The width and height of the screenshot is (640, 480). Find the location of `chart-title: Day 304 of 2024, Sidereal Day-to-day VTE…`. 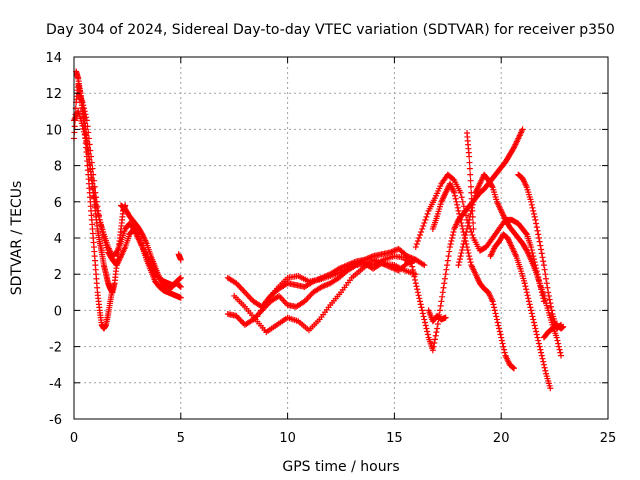

chart-title: Day 304 of 2024, Sidereal Day-to-day VTE… is located at coordinates (330, 30).